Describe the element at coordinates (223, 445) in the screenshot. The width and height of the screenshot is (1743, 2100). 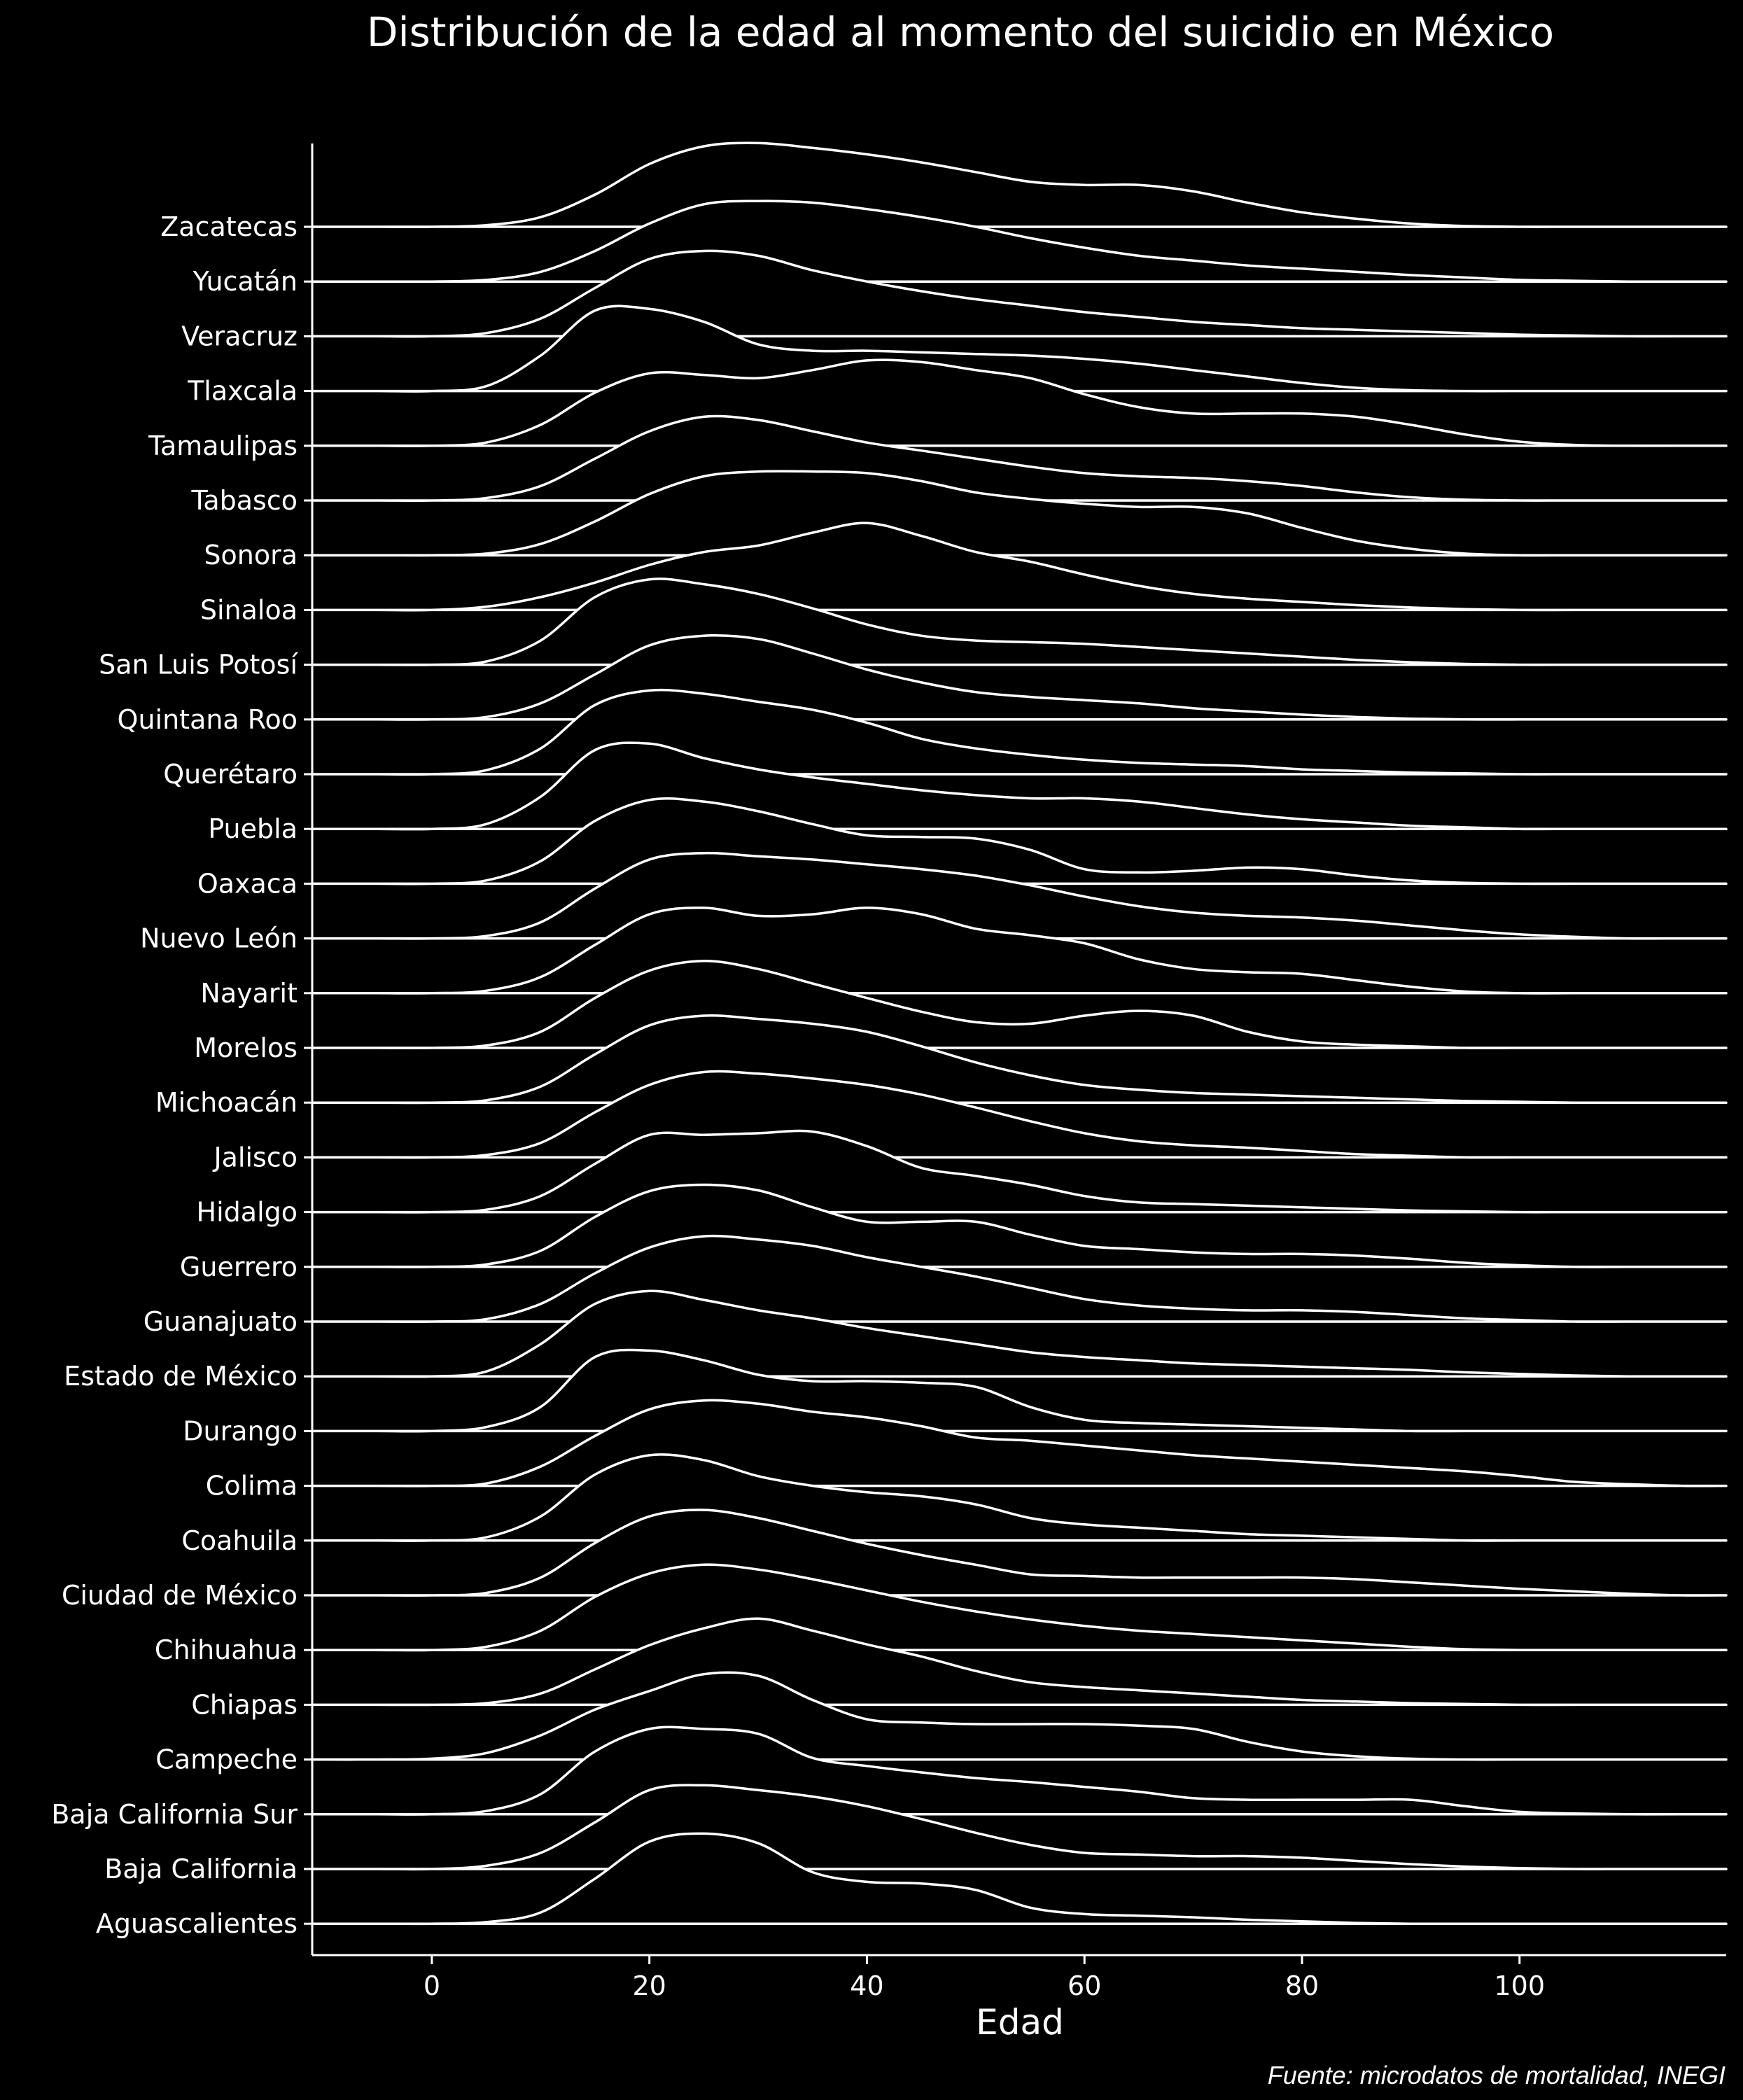
I see `y-tick-label: Tamaulipas` at that location.